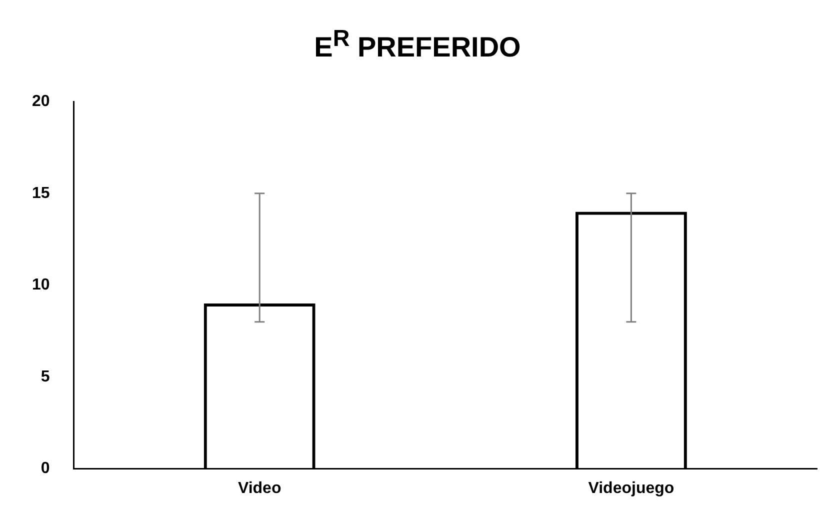 The height and width of the screenshot is (519, 835). I want to click on chart-title: E$^{R}$ PREFERIDO, so click(417, 44).